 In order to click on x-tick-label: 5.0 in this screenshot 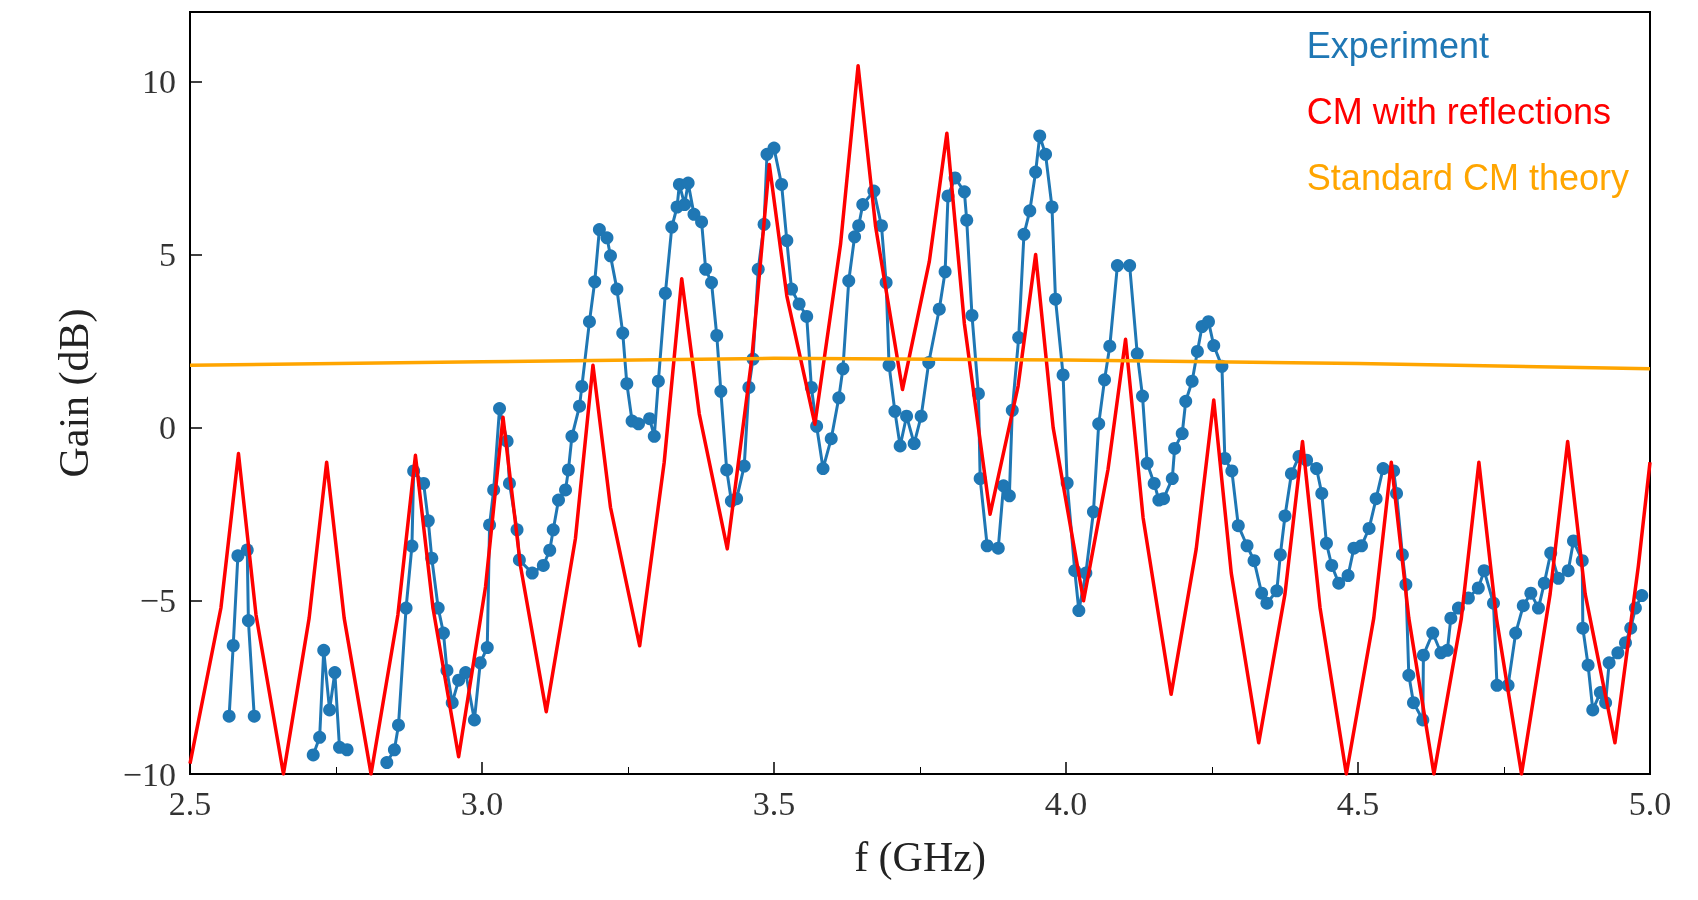, I will do `click(1650, 803)`.